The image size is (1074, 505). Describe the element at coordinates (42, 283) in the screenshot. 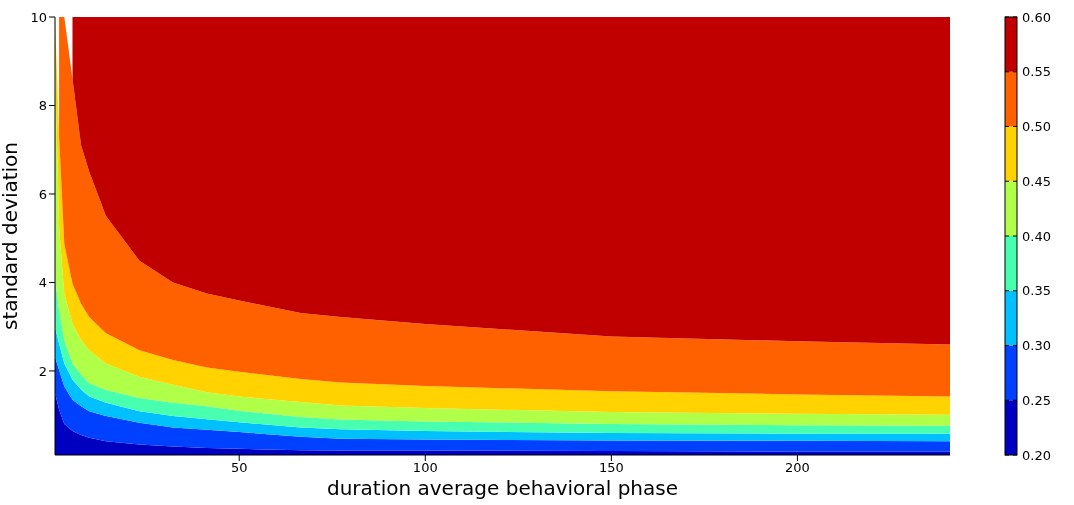

I see `y-tick-label: 4` at that location.